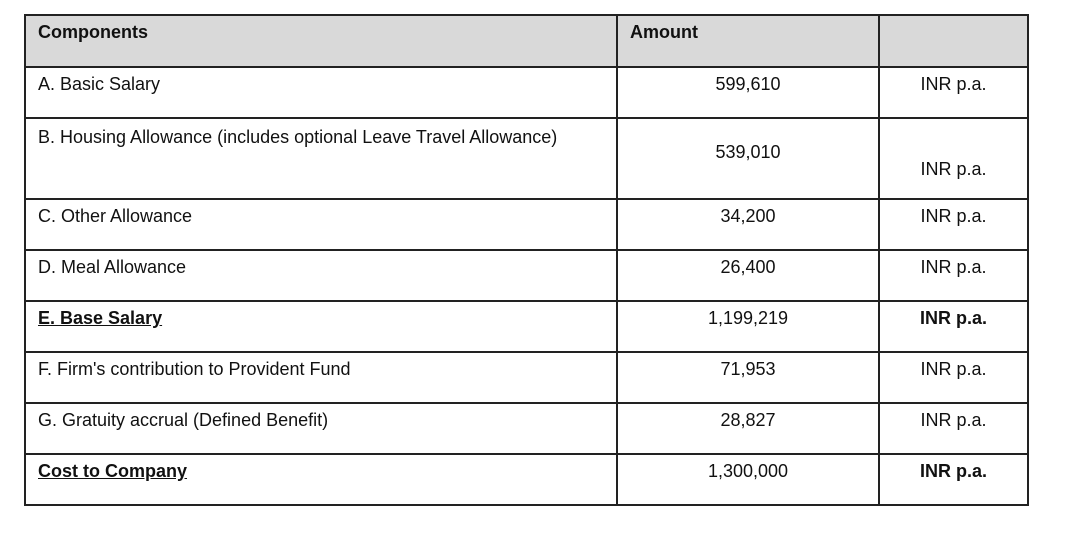 The image size is (1080, 539). I want to click on amount-cell: 34,200, so click(748, 224).